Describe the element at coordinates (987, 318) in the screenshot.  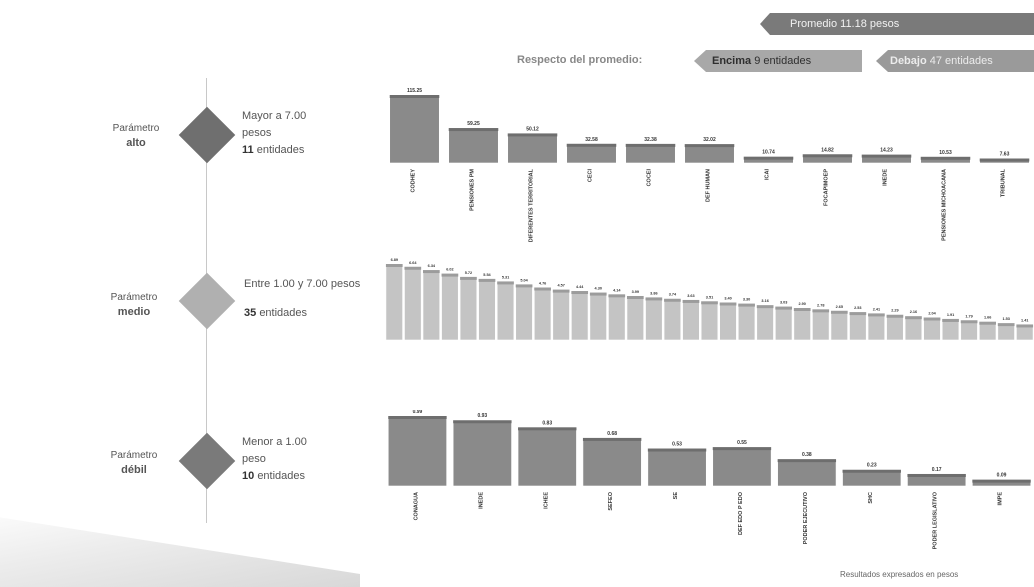
I see `data-label: 1.66` at that location.